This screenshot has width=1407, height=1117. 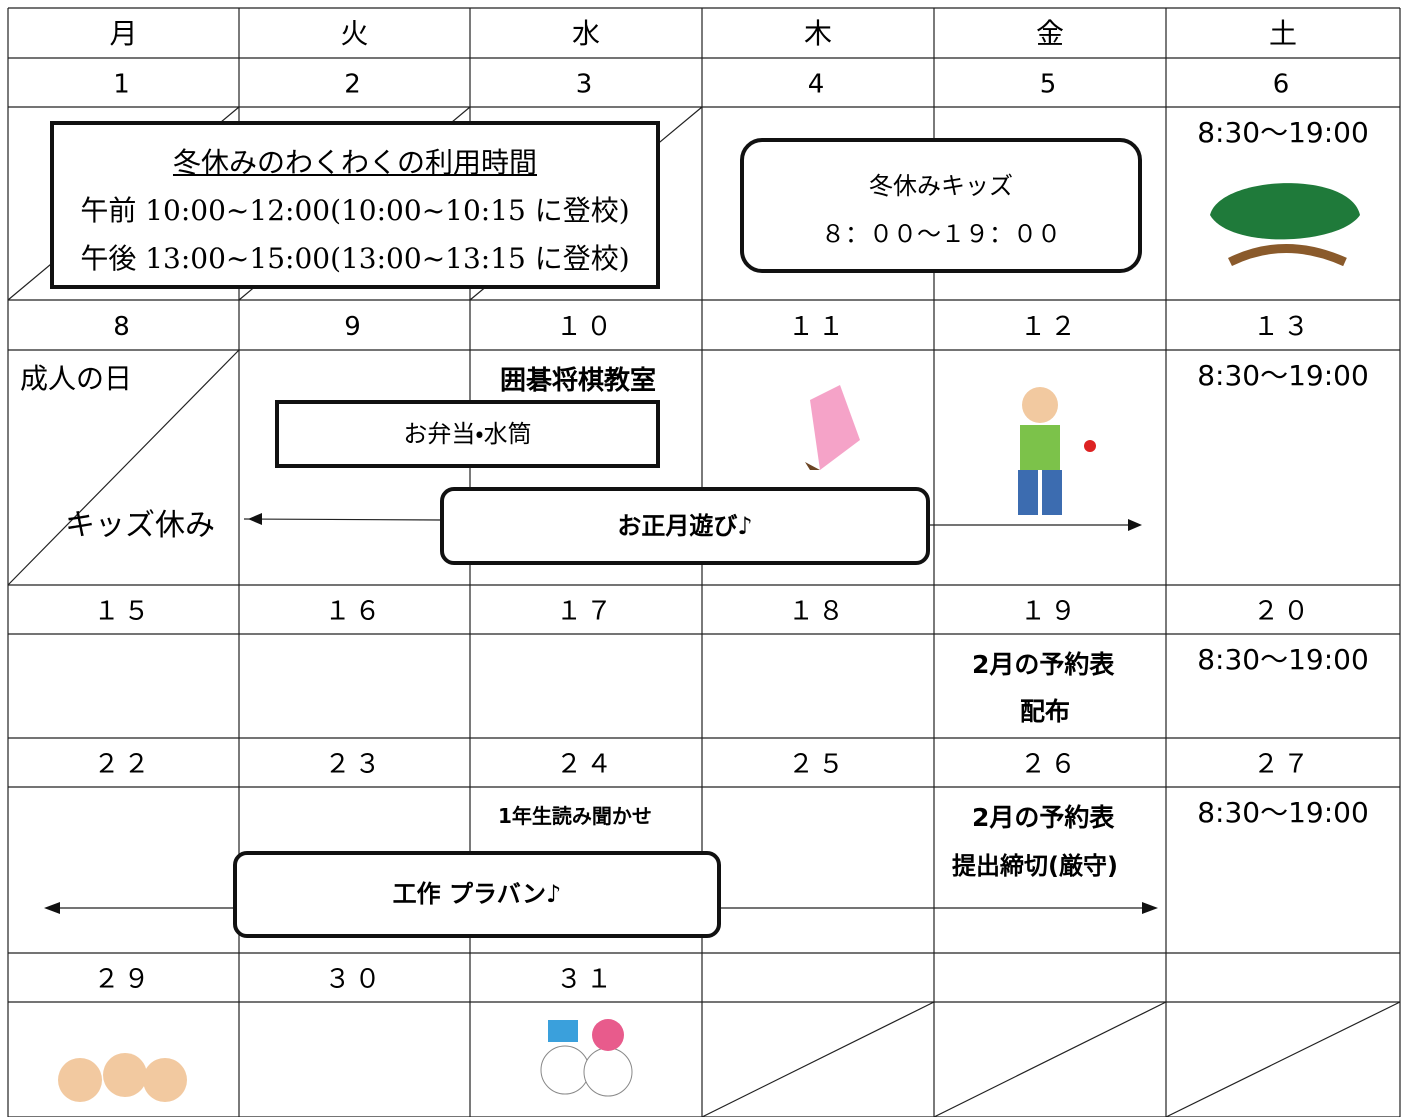 I want to click on date: 9, so click(x=354, y=327).